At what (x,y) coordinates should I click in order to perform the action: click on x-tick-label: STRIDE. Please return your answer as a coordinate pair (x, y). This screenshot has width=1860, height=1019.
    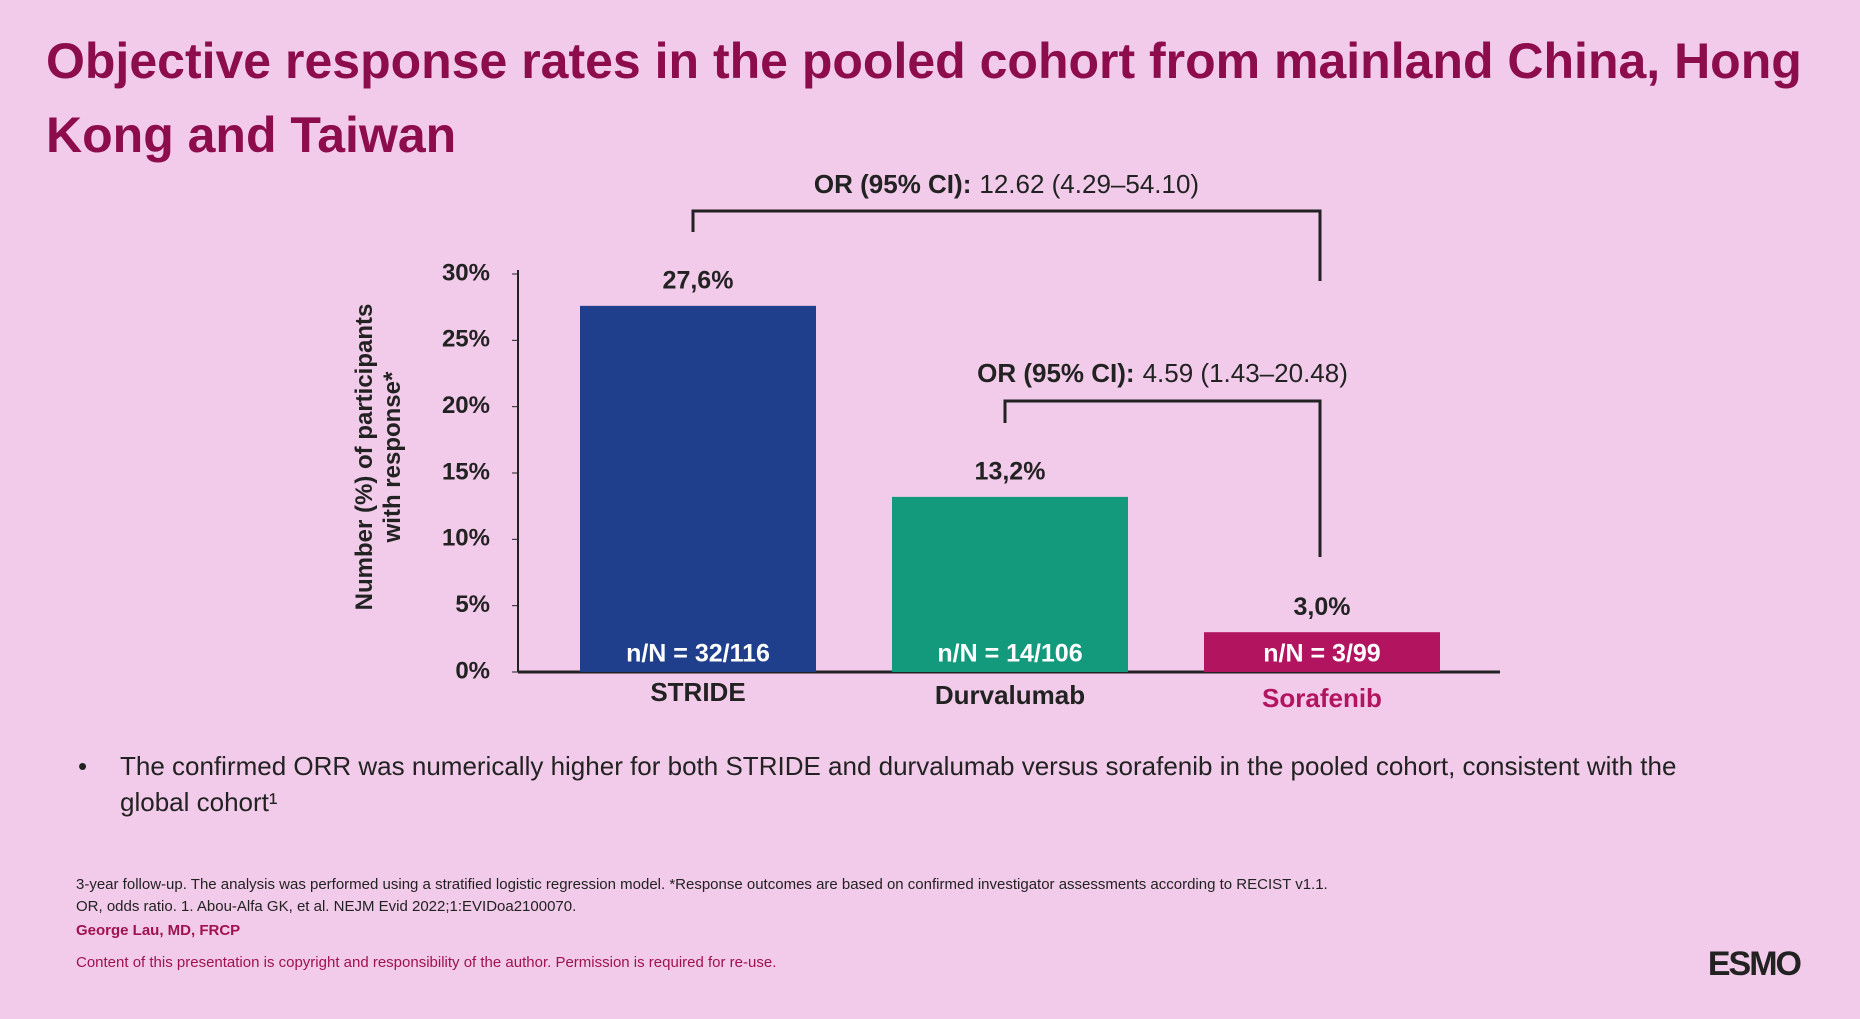
    Looking at the image, I should click on (697, 692).